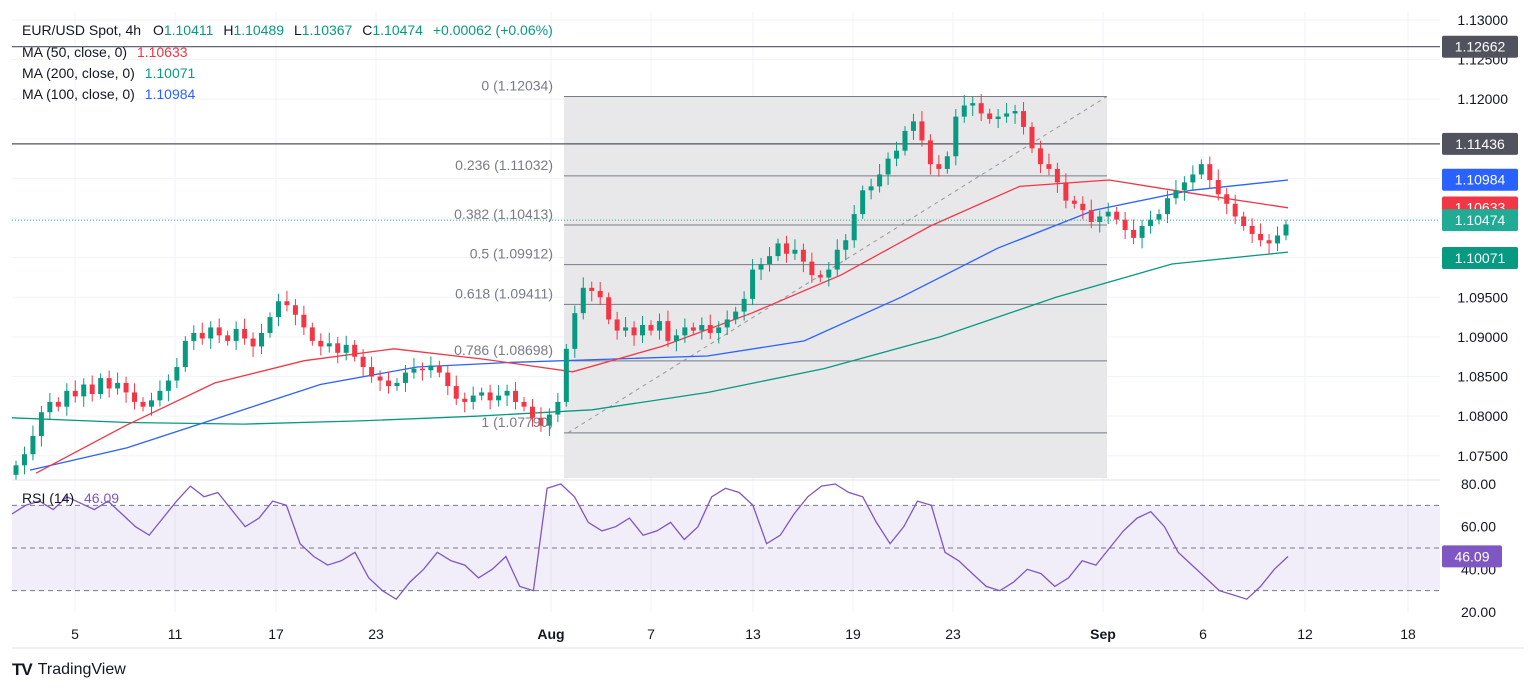 The height and width of the screenshot is (693, 1536). I want to click on rsi-line, so click(650, 542).